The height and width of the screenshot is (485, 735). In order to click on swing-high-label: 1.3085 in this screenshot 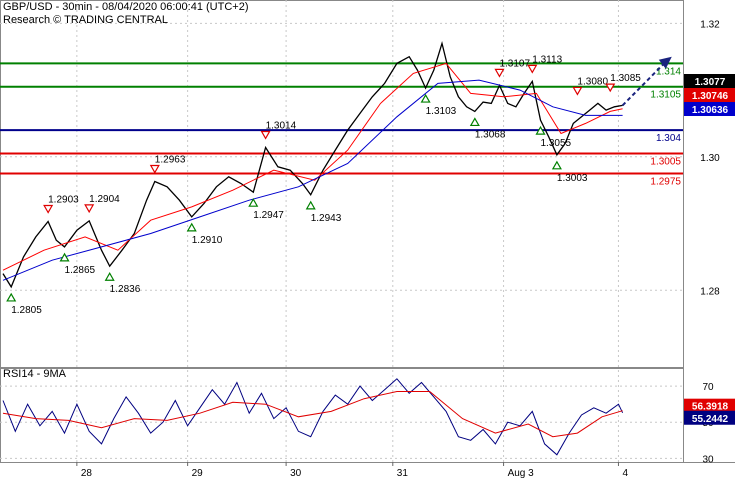, I will do `click(625, 78)`.